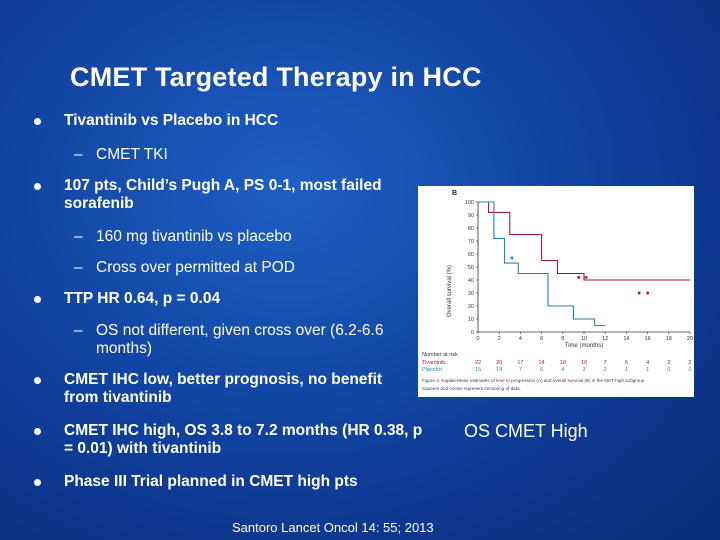 Image resolution: width=720 pixels, height=540 pixels. What do you see at coordinates (584, 346) in the screenshot?
I see `x-axis-label: Time (months)` at bounding box center [584, 346].